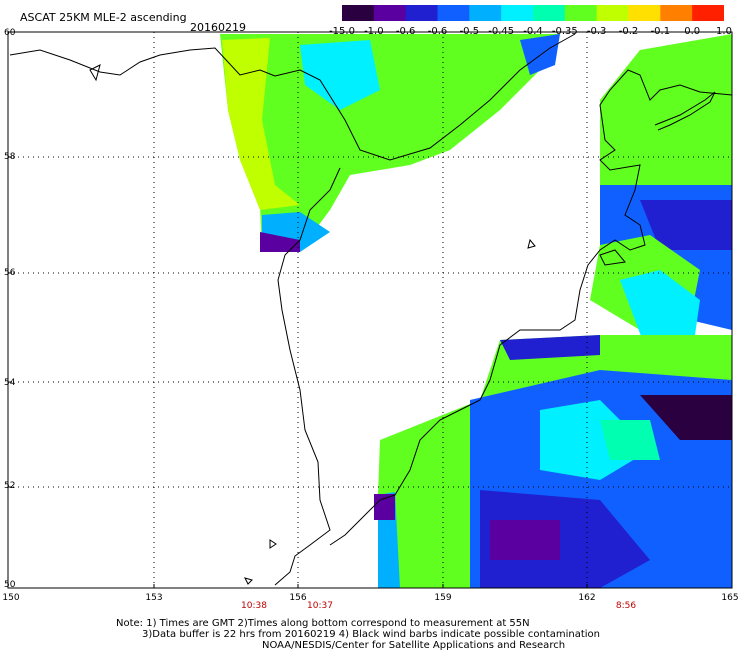  What do you see at coordinates (154, 598) in the screenshot?
I see `lon-label: 153` at bounding box center [154, 598].